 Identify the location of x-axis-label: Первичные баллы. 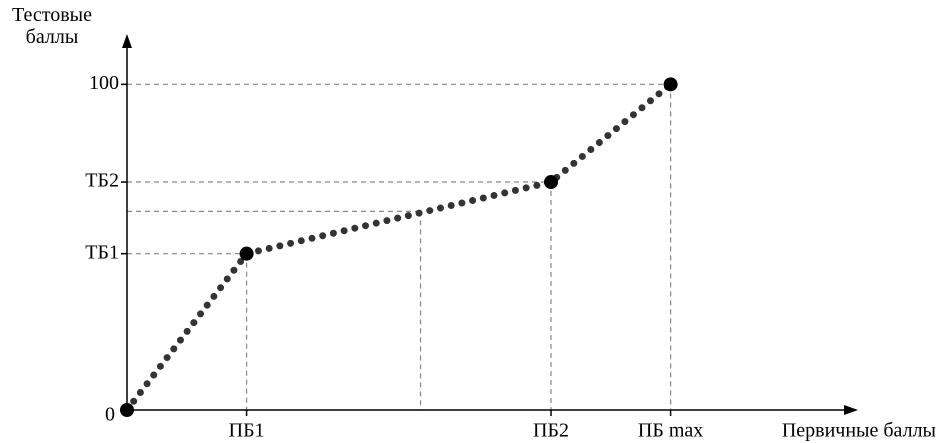
(859, 431).